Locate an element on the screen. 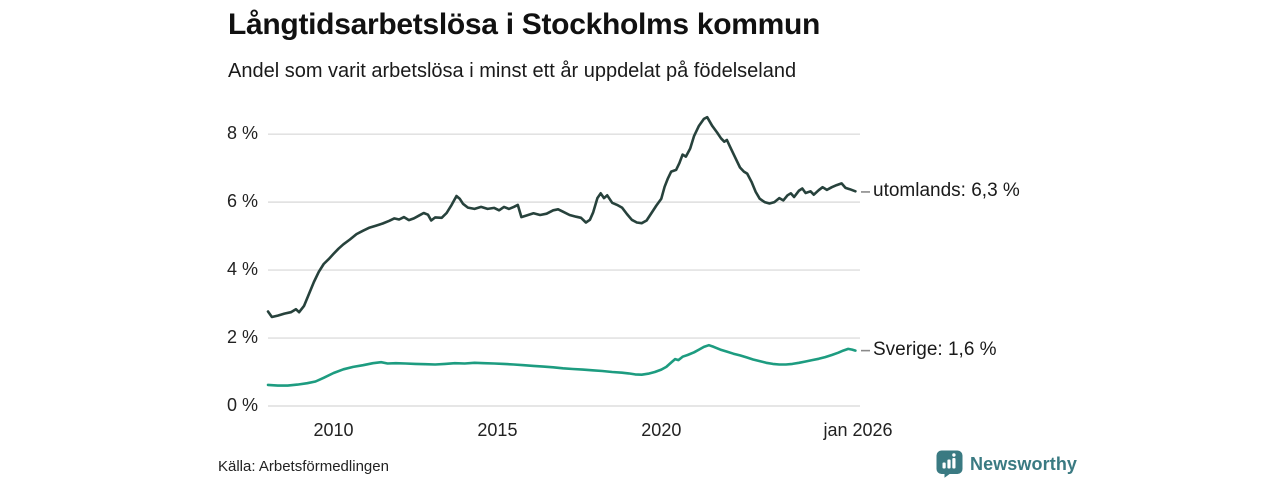 This screenshot has width=1280, height=480. brand-name: Newsworthy is located at coordinates (1024, 463).